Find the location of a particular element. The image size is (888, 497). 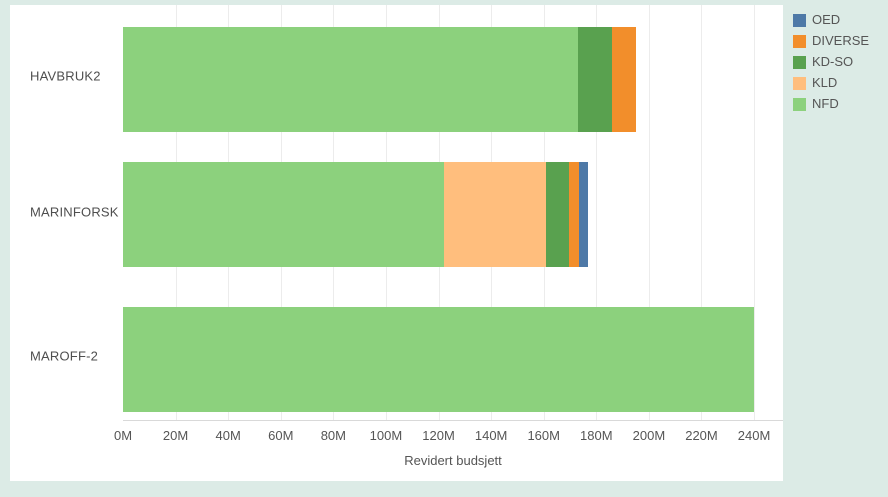

legend-swatch-KD-SO is located at coordinates (799, 62).